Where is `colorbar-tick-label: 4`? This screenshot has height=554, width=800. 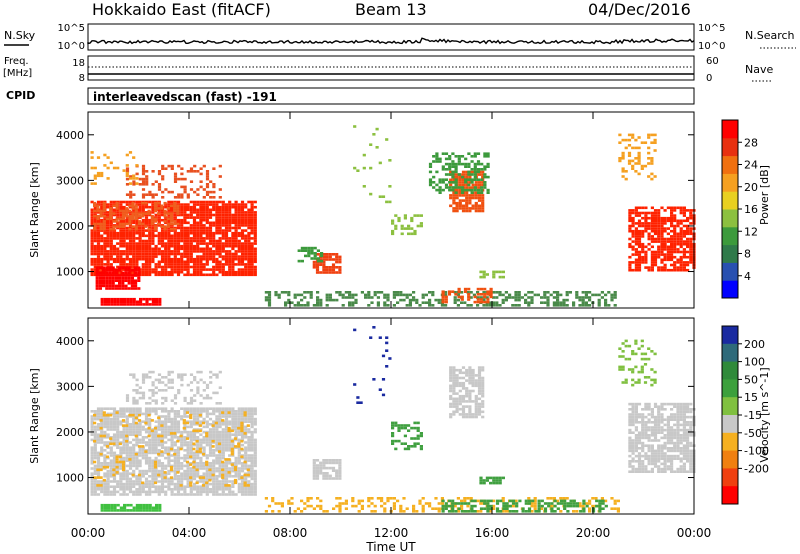
colorbar-tick-label: 4 is located at coordinates (747, 276).